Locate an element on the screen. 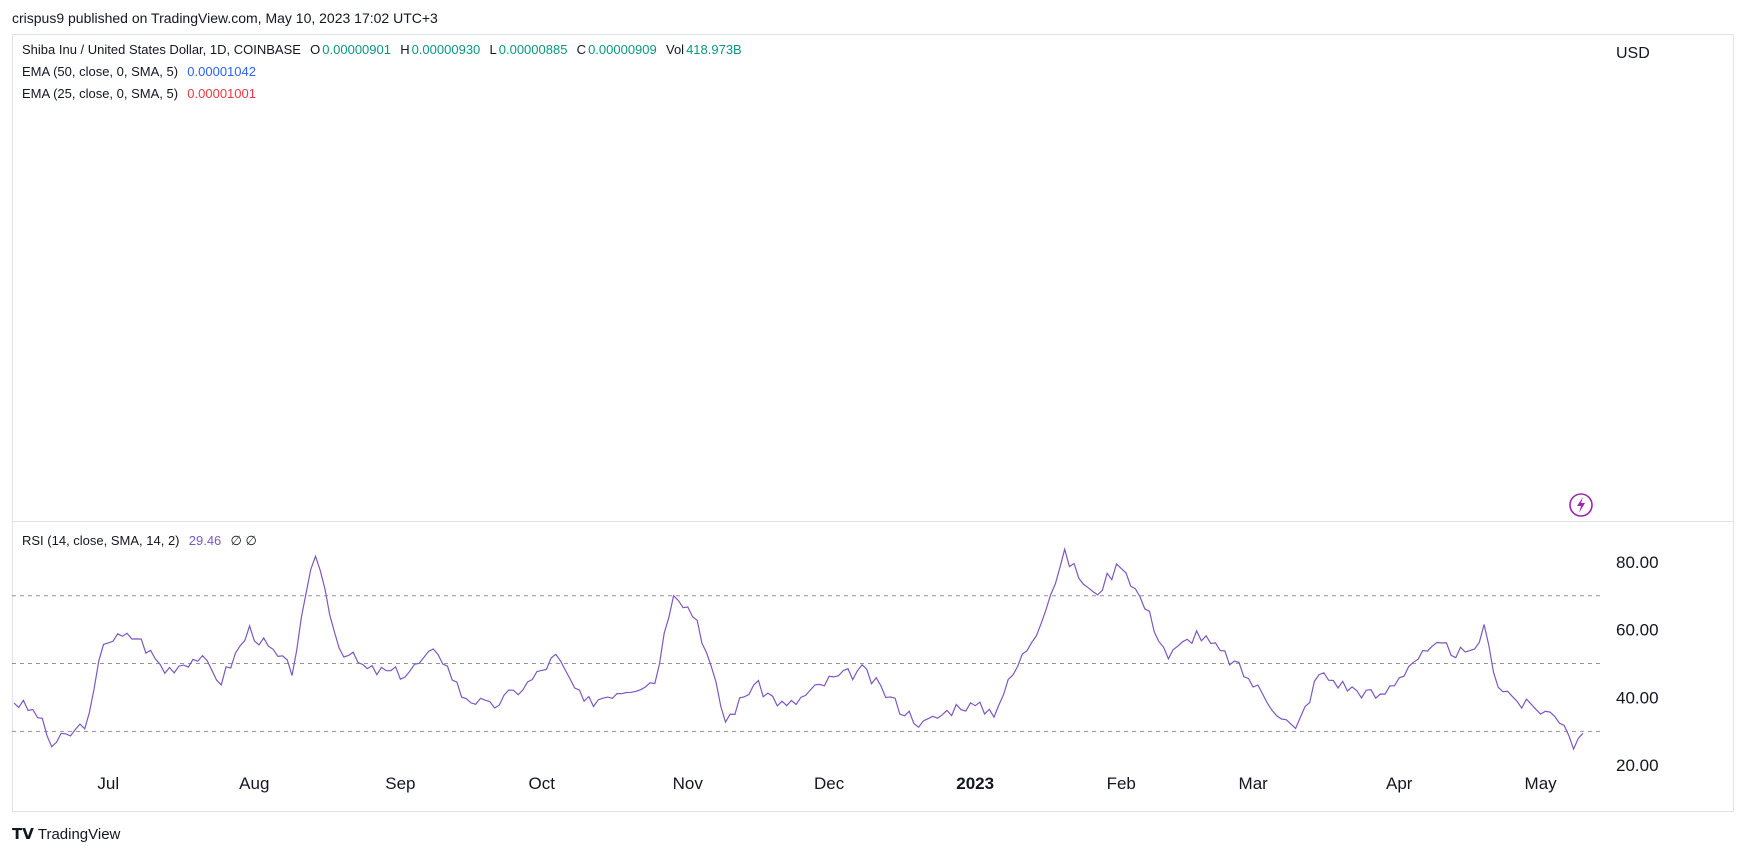 Image resolution: width=1746 pixels, height=856 pixels. ema25-legend: EMA (25, close, 0, SMA, 5) 0.00001001 is located at coordinates (140, 93).